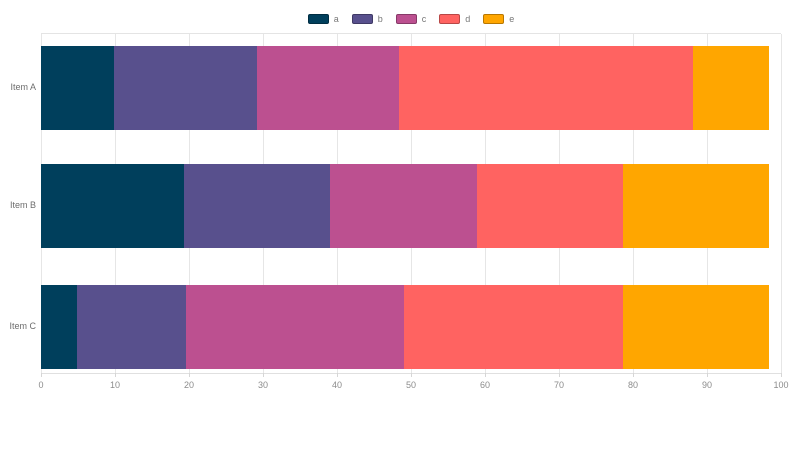 The width and height of the screenshot is (800, 450). I want to click on bar-segment-e-item-c, so click(696, 327).